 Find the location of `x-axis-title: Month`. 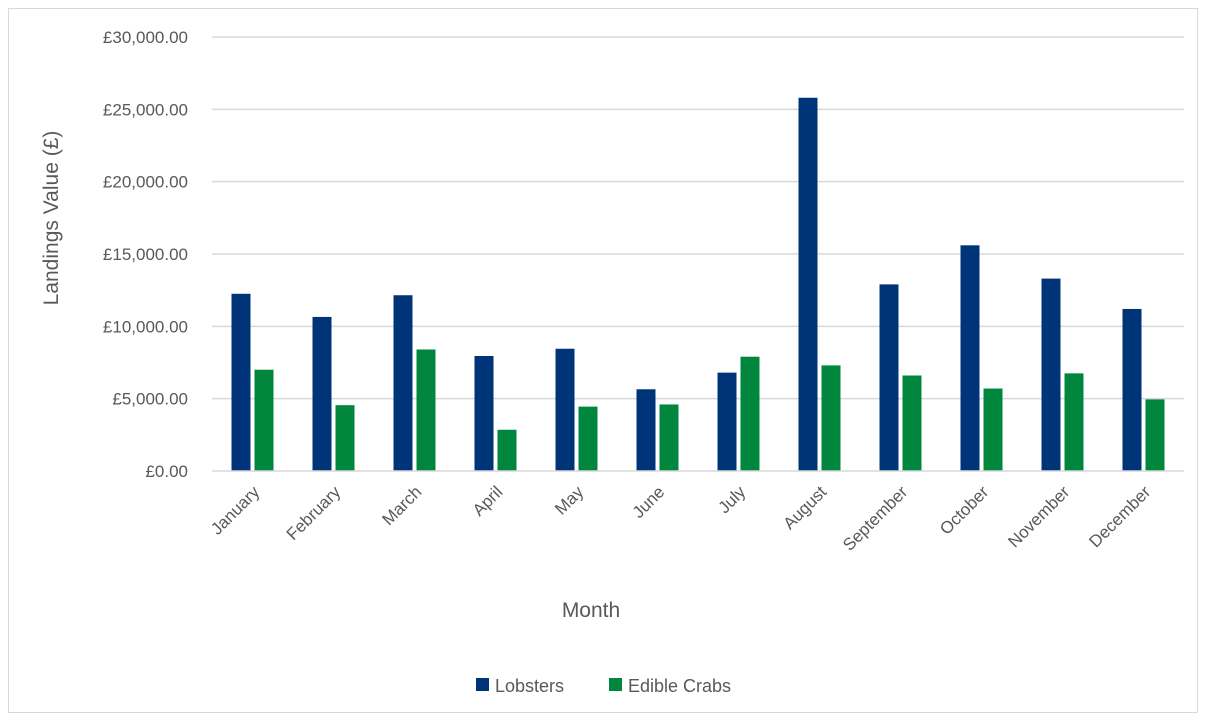

x-axis-title: Month is located at coordinates (591, 610).